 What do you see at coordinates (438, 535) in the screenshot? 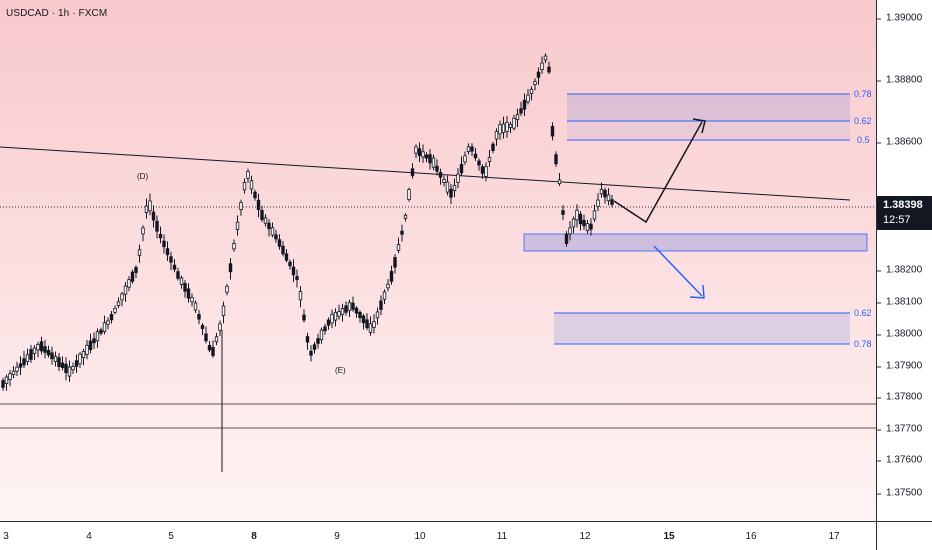
I see `time-axis: 3 4 5 8 9 10 11 12 15 16 17` at bounding box center [438, 535].